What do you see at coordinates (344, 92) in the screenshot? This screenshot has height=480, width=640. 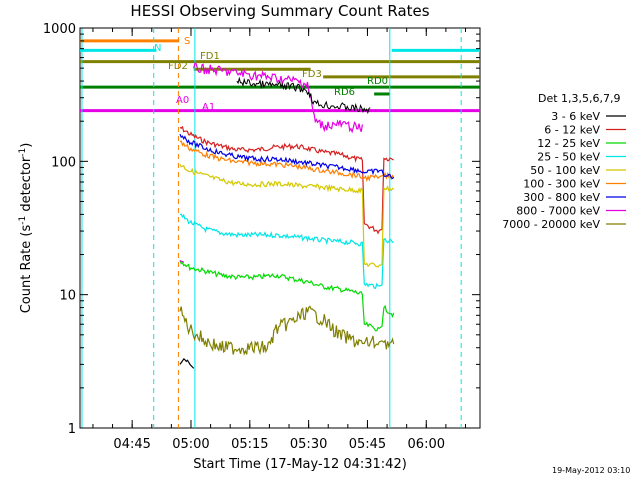 I see `marker-label-rd6: RD6` at bounding box center [344, 92].